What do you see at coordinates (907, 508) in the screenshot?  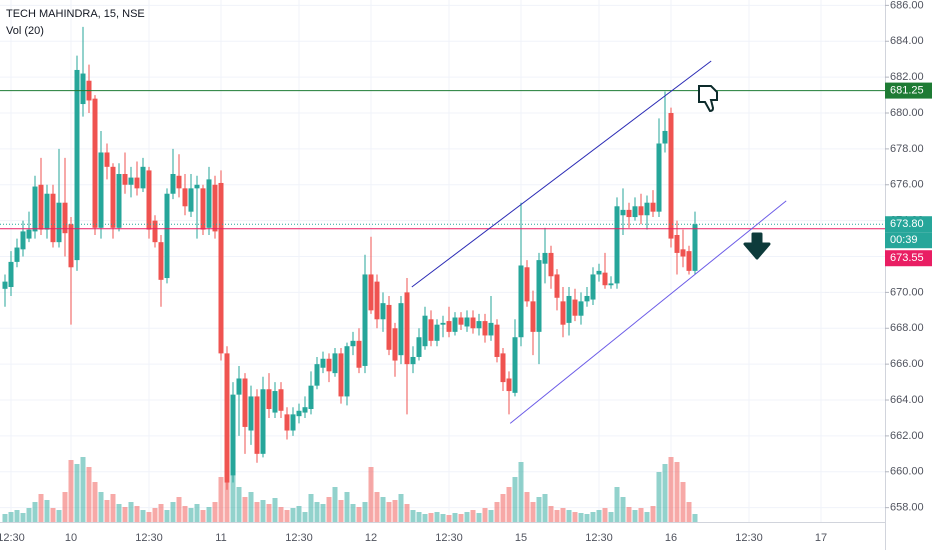 I see `y-tick-label: 658.00` at bounding box center [907, 508].